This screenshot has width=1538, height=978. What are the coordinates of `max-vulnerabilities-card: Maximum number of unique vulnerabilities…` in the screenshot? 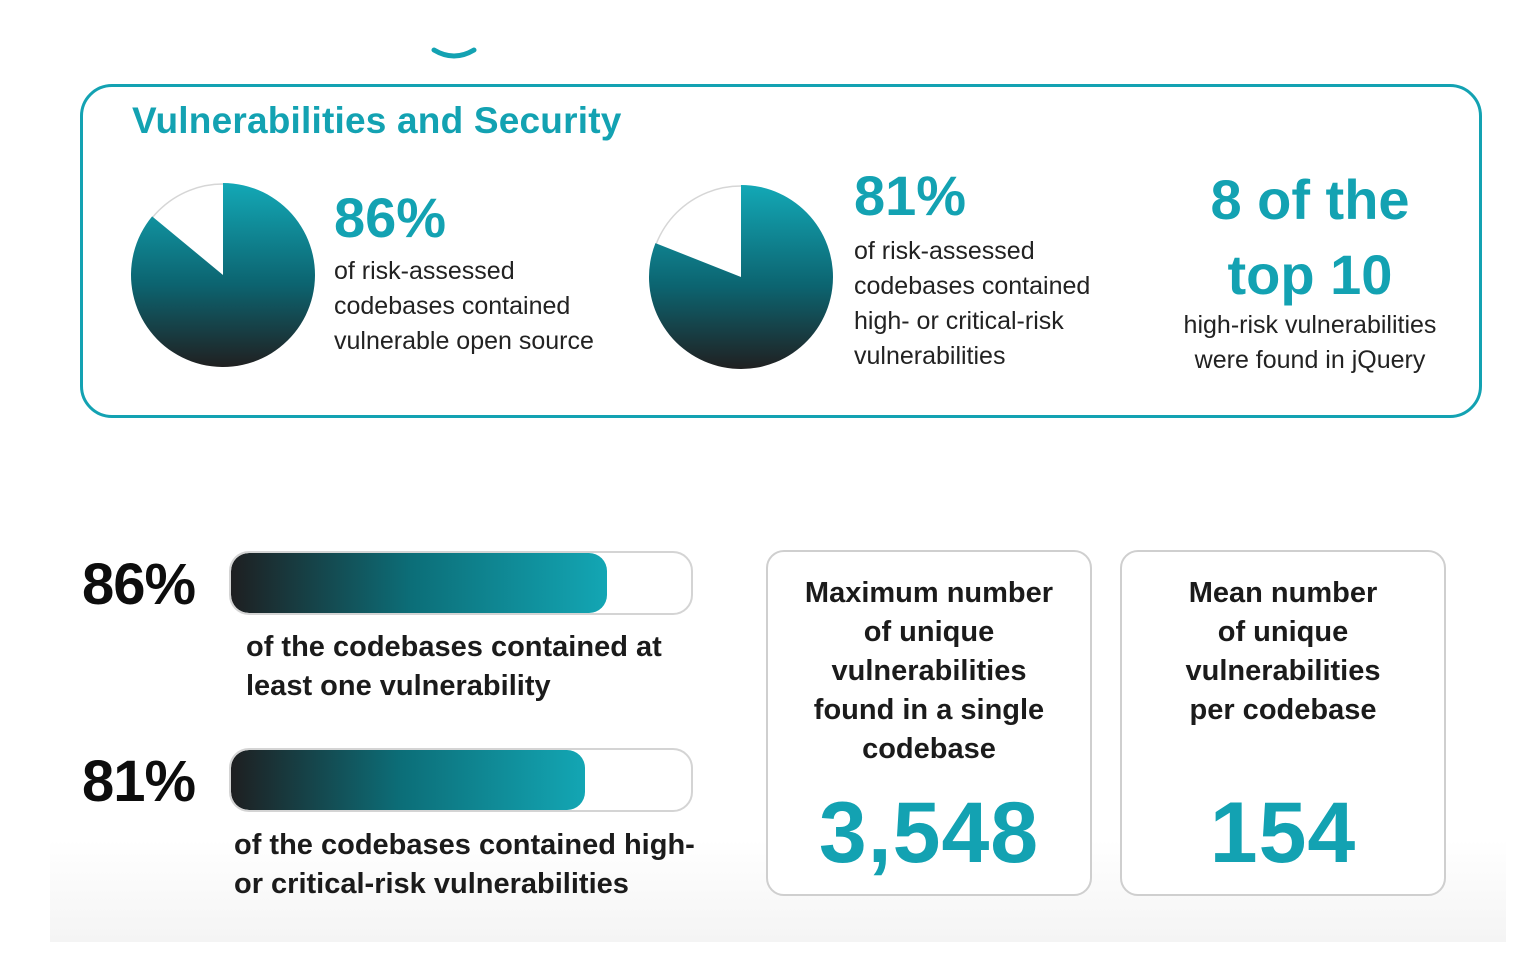 It's located at (929, 723).